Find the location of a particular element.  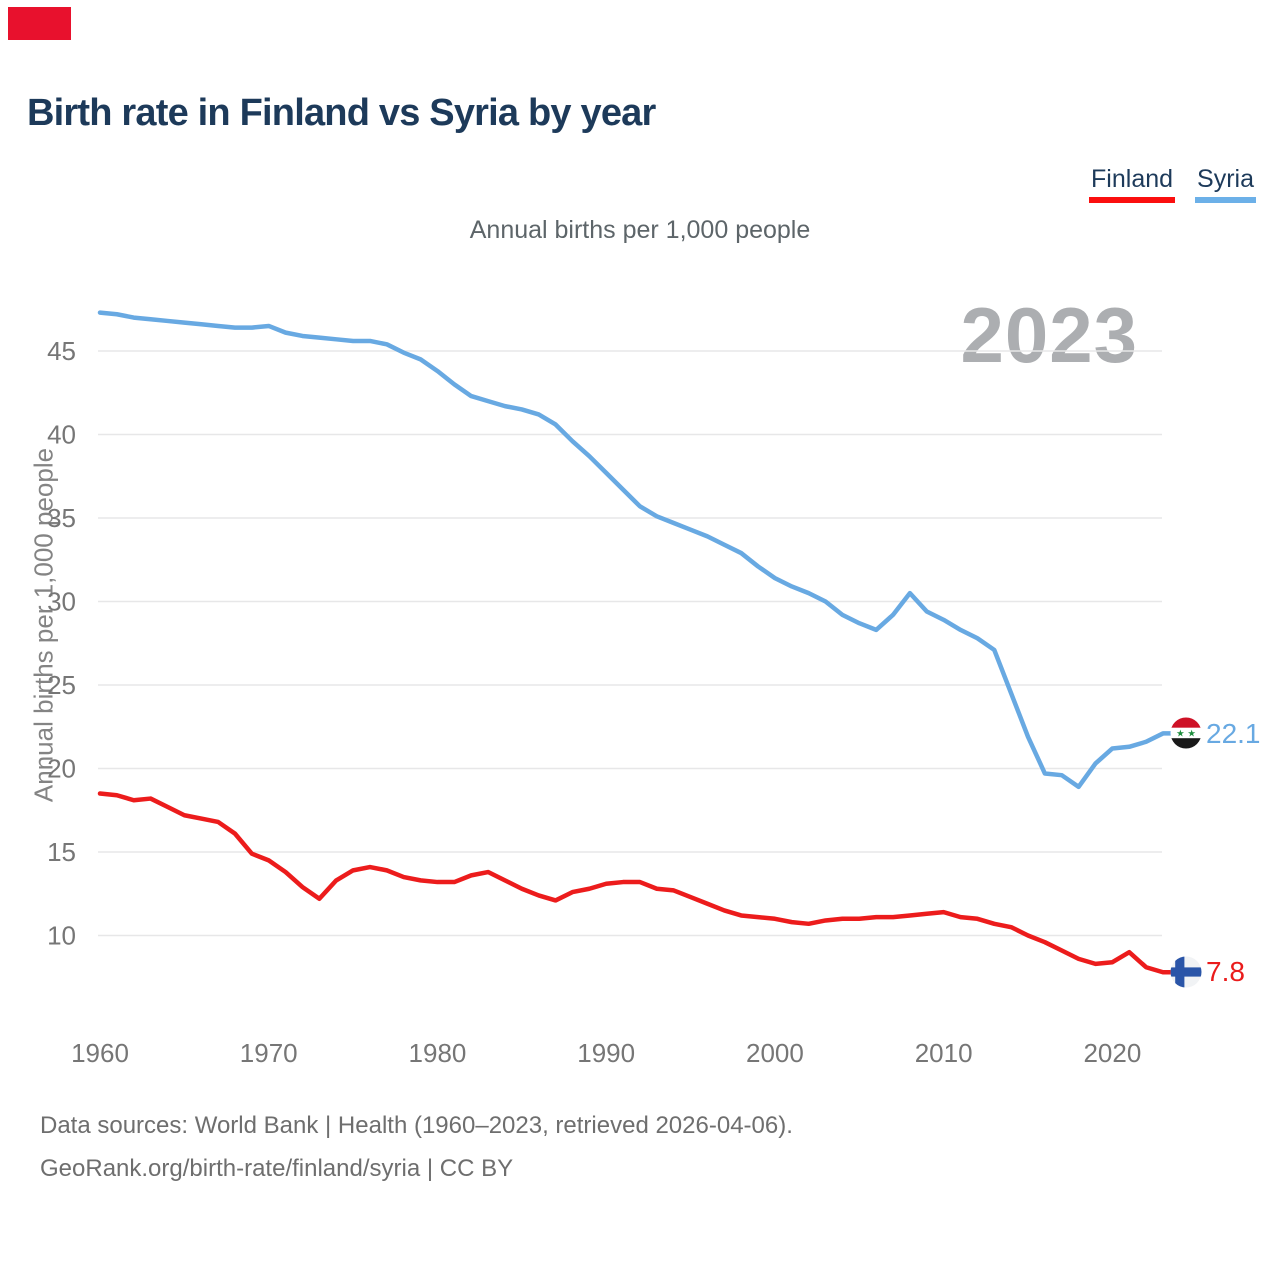

finland-end-value: 7.8 is located at coordinates (1225, 971).